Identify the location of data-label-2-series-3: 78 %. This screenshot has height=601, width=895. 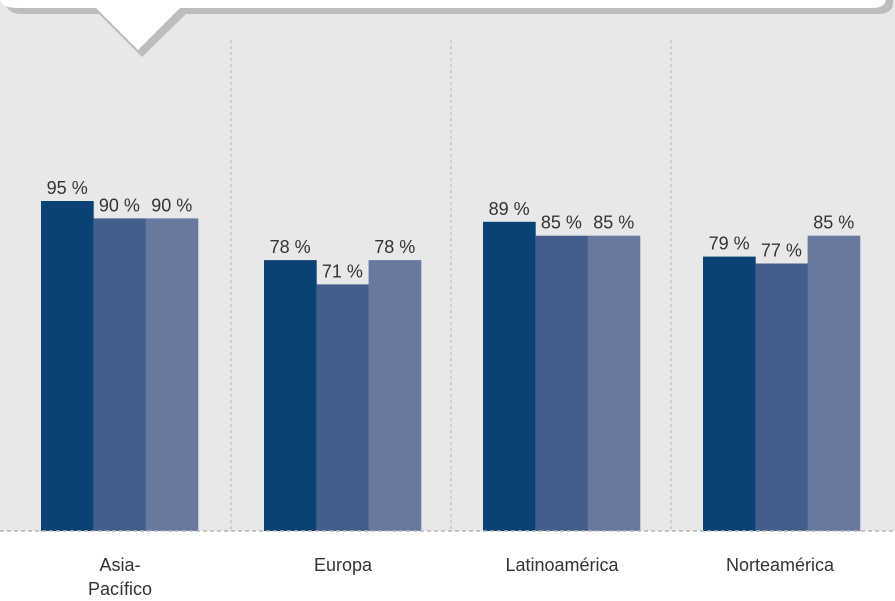
(394, 247).